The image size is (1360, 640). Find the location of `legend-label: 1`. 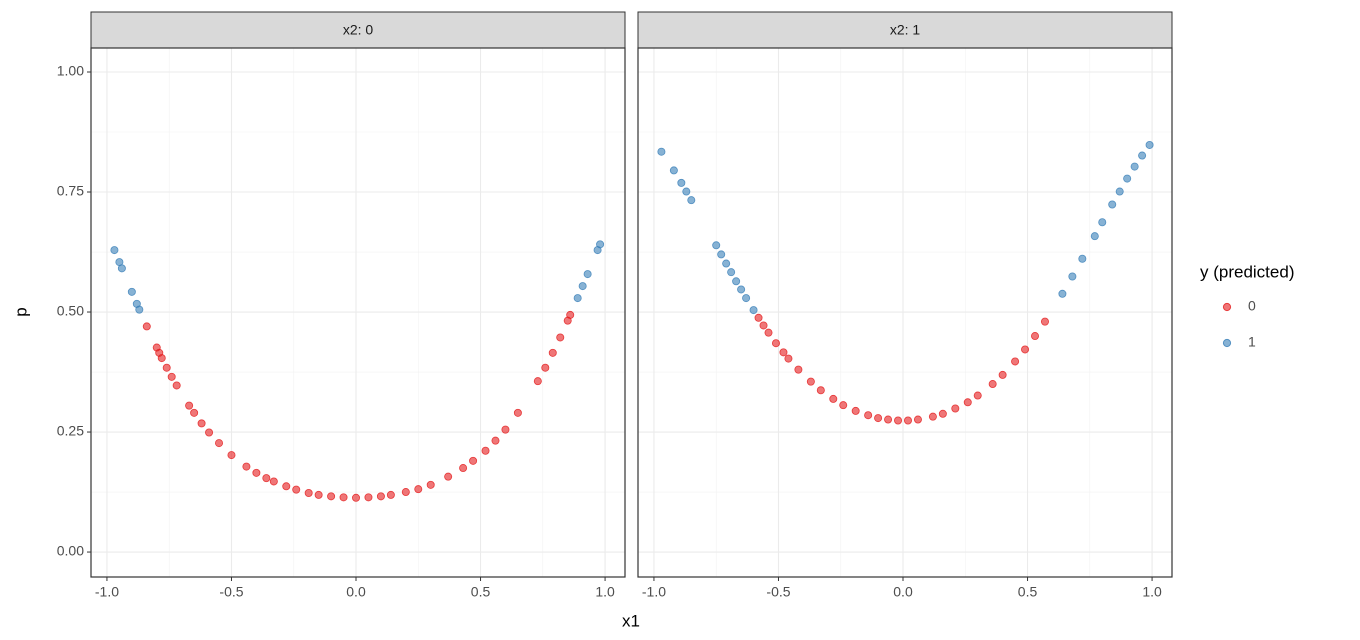

legend-label: 1 is located at coordinates (1252, 342).